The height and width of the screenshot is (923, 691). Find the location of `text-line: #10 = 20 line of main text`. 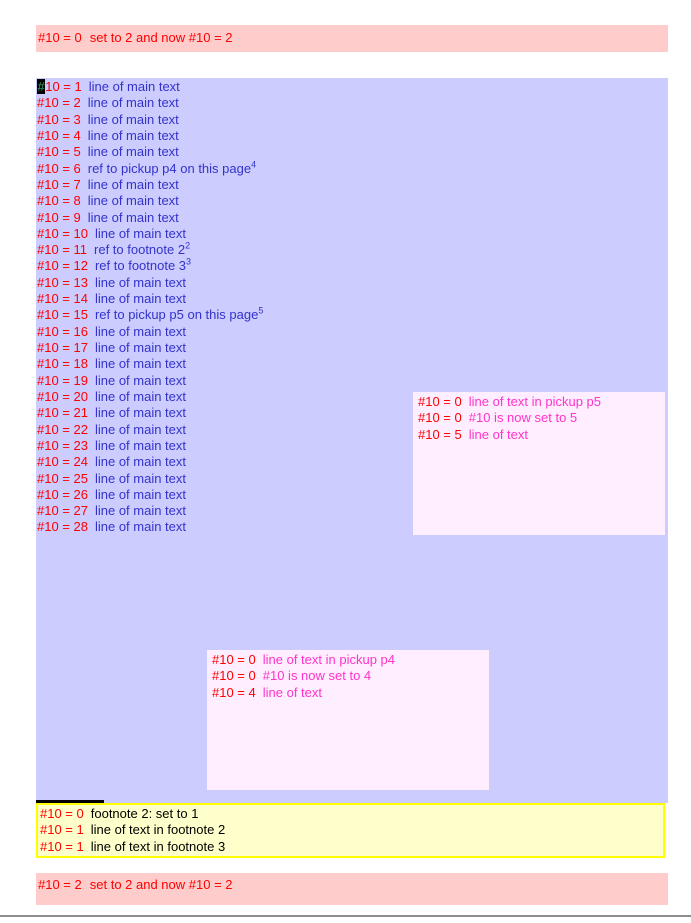

text-line: #10 = 20 line of main text is located at coordinates (150, 397).